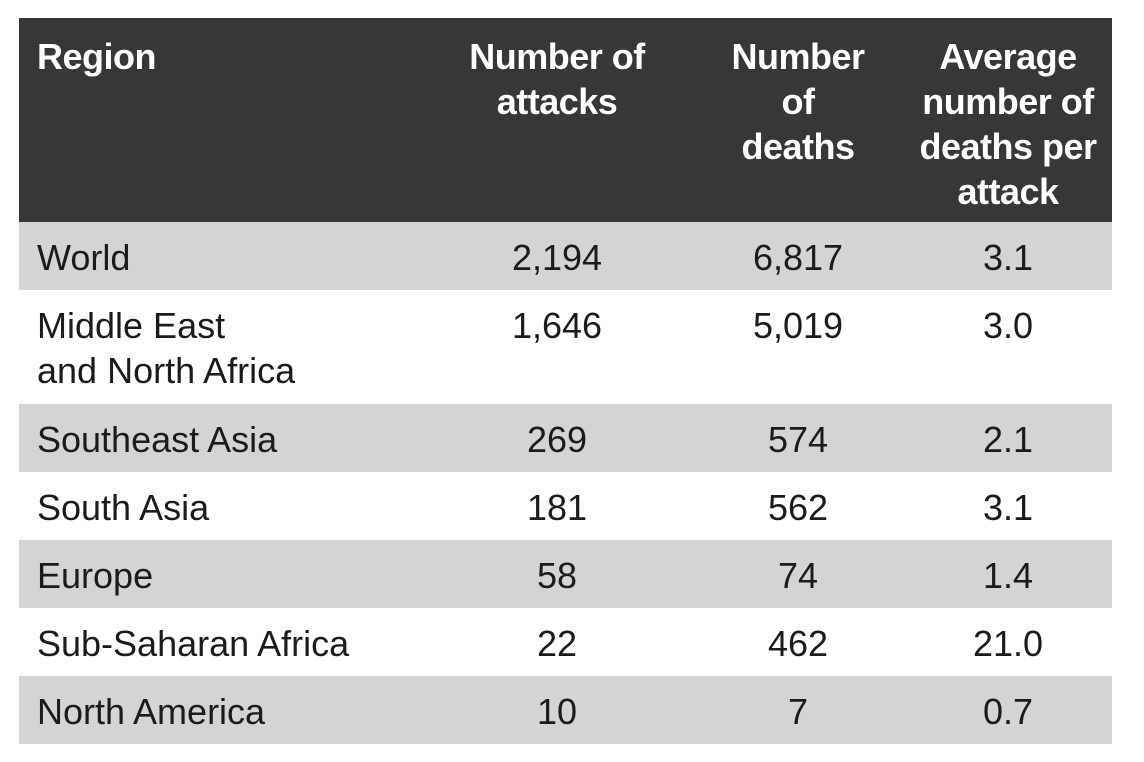 This screenshot has width=1144, height=762. Describe the element at coordinates (557, 507) in the screenshot. I see `cell-attacks: 181` at that location.